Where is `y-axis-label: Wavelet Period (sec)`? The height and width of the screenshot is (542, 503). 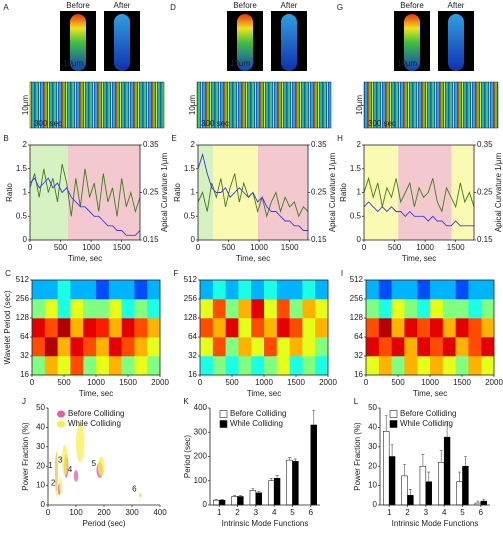 y-axis-label: Wavelet Period (sec) is located at coordinates (7, 327).